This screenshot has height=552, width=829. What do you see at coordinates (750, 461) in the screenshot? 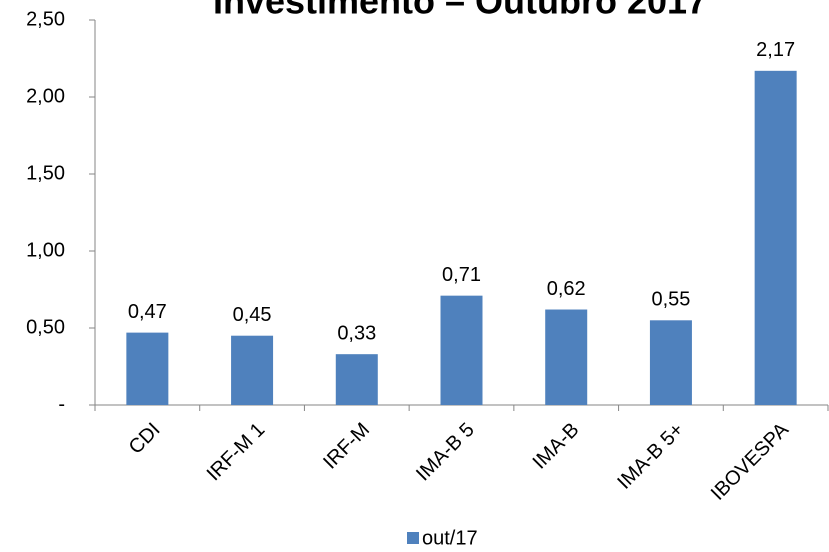
I see `x-tick-label: IBOVESPA` at bounding box center [750, 461].